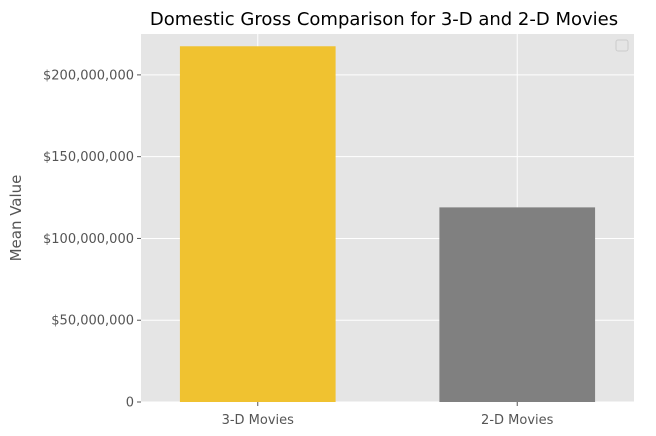 The width and height of the screenshot is (656, 436). What do you see at coordinates (517, 304) in the screenshot?
I see `bar` at bounding box center [517, 304].